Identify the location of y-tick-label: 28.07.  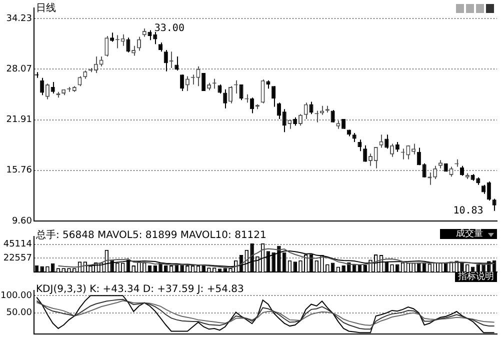
(19, 69).